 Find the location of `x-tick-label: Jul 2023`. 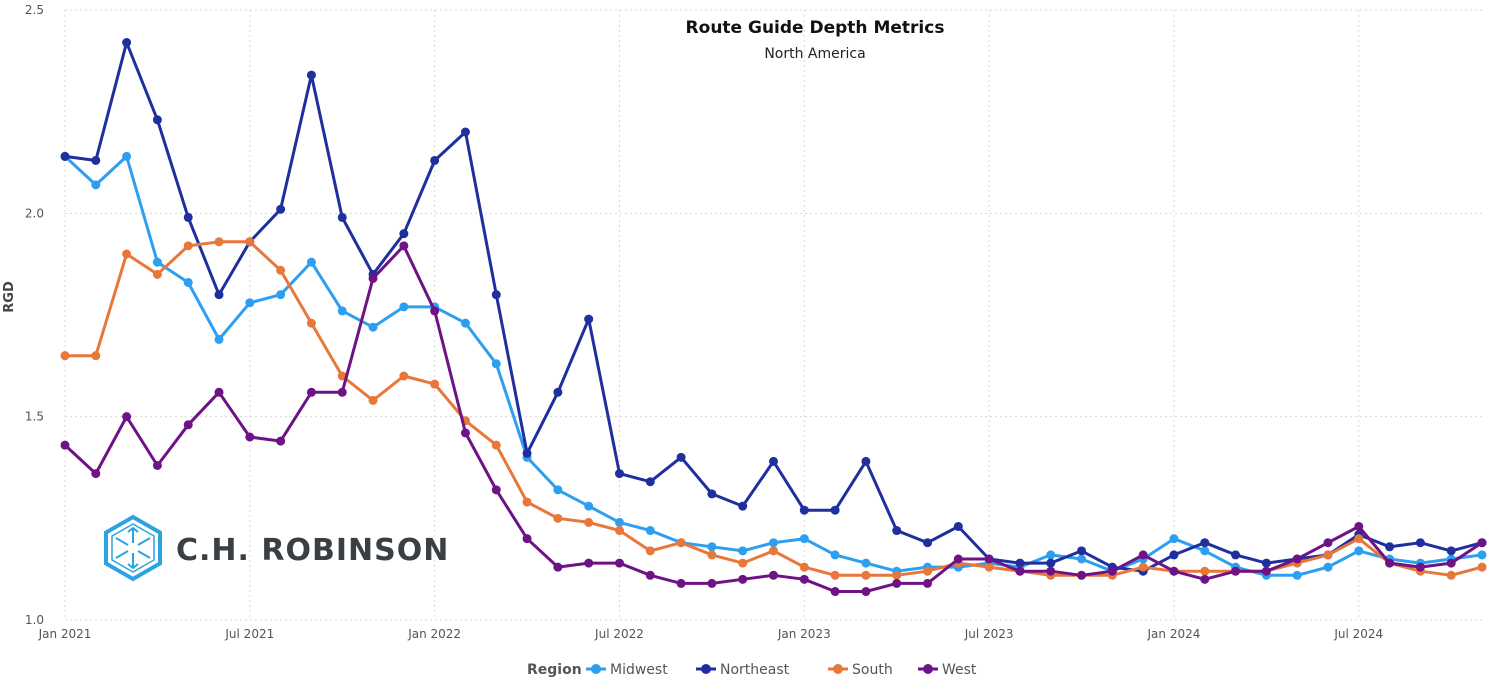

x-tick-label: Jul 2023 is located at coordinates (989, 634).